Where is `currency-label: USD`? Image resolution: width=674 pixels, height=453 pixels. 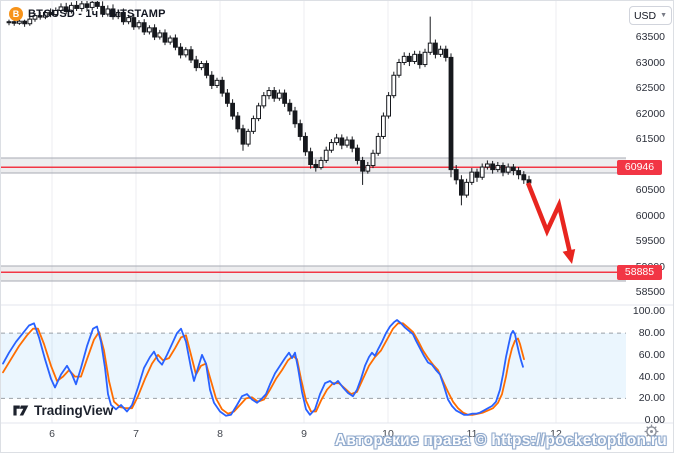
currency-label: USD is located at coordinates (645, 15).